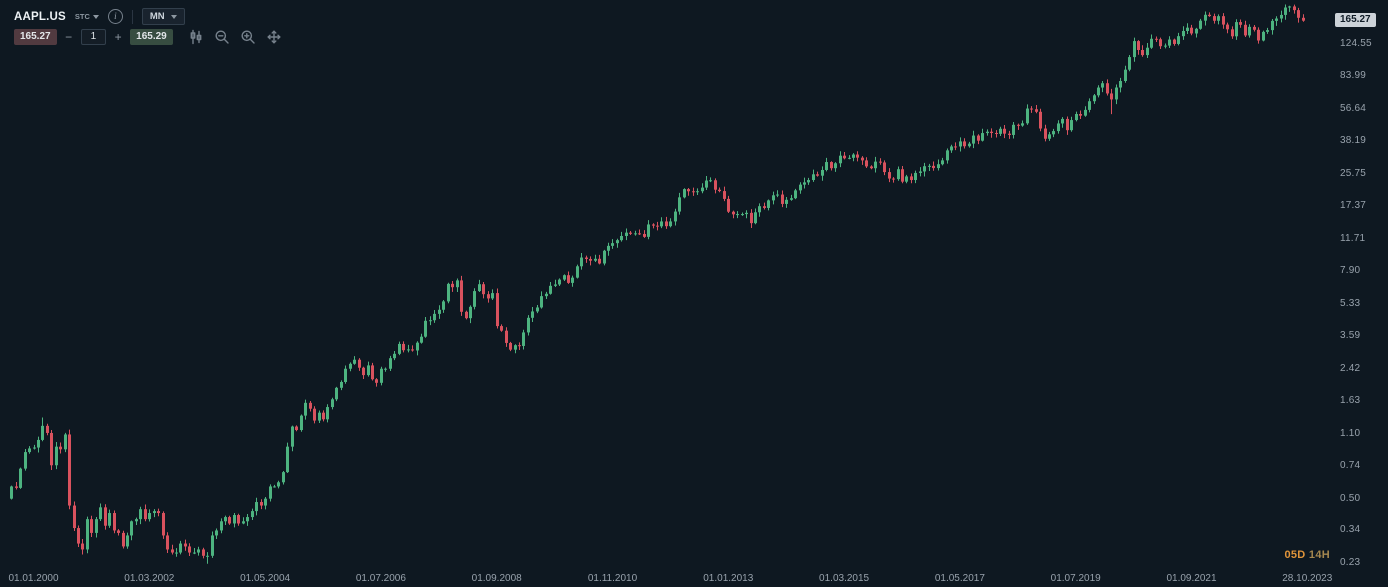 The width and height of the screenshot is (1388, 587). I want to click on current-price-tag: 165.27, so click(1355, 19).